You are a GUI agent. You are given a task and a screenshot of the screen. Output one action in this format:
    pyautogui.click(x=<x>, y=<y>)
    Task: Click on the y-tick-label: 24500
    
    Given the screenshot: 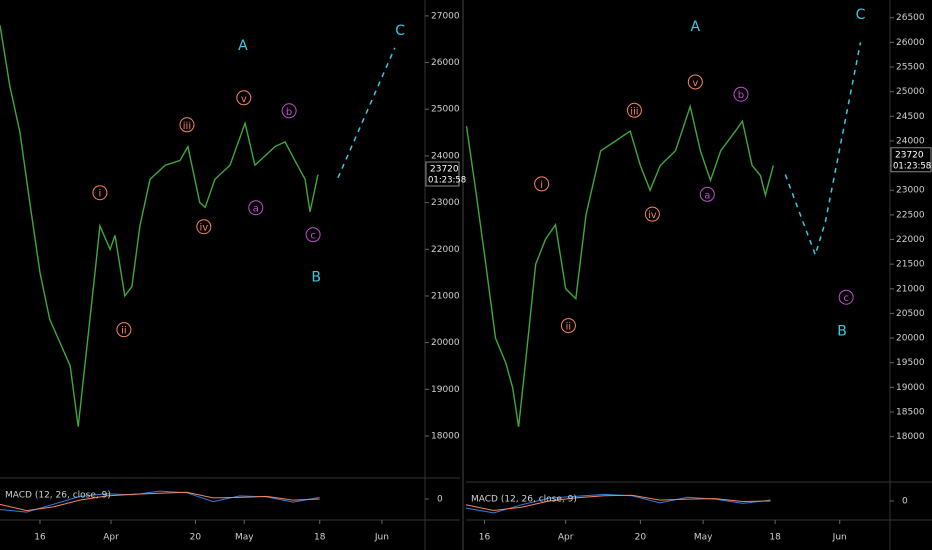 What is the action you would take?
    pyautogui.click(x=910, y=117)
    